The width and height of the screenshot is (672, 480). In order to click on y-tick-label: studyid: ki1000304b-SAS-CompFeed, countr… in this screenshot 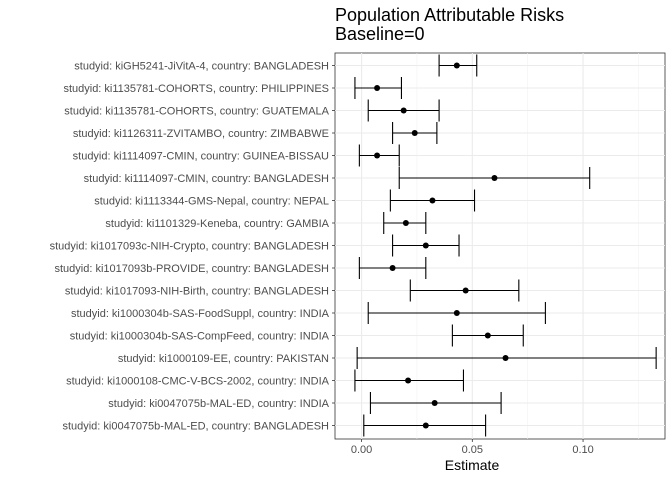, I will do `click(200, 337)`.